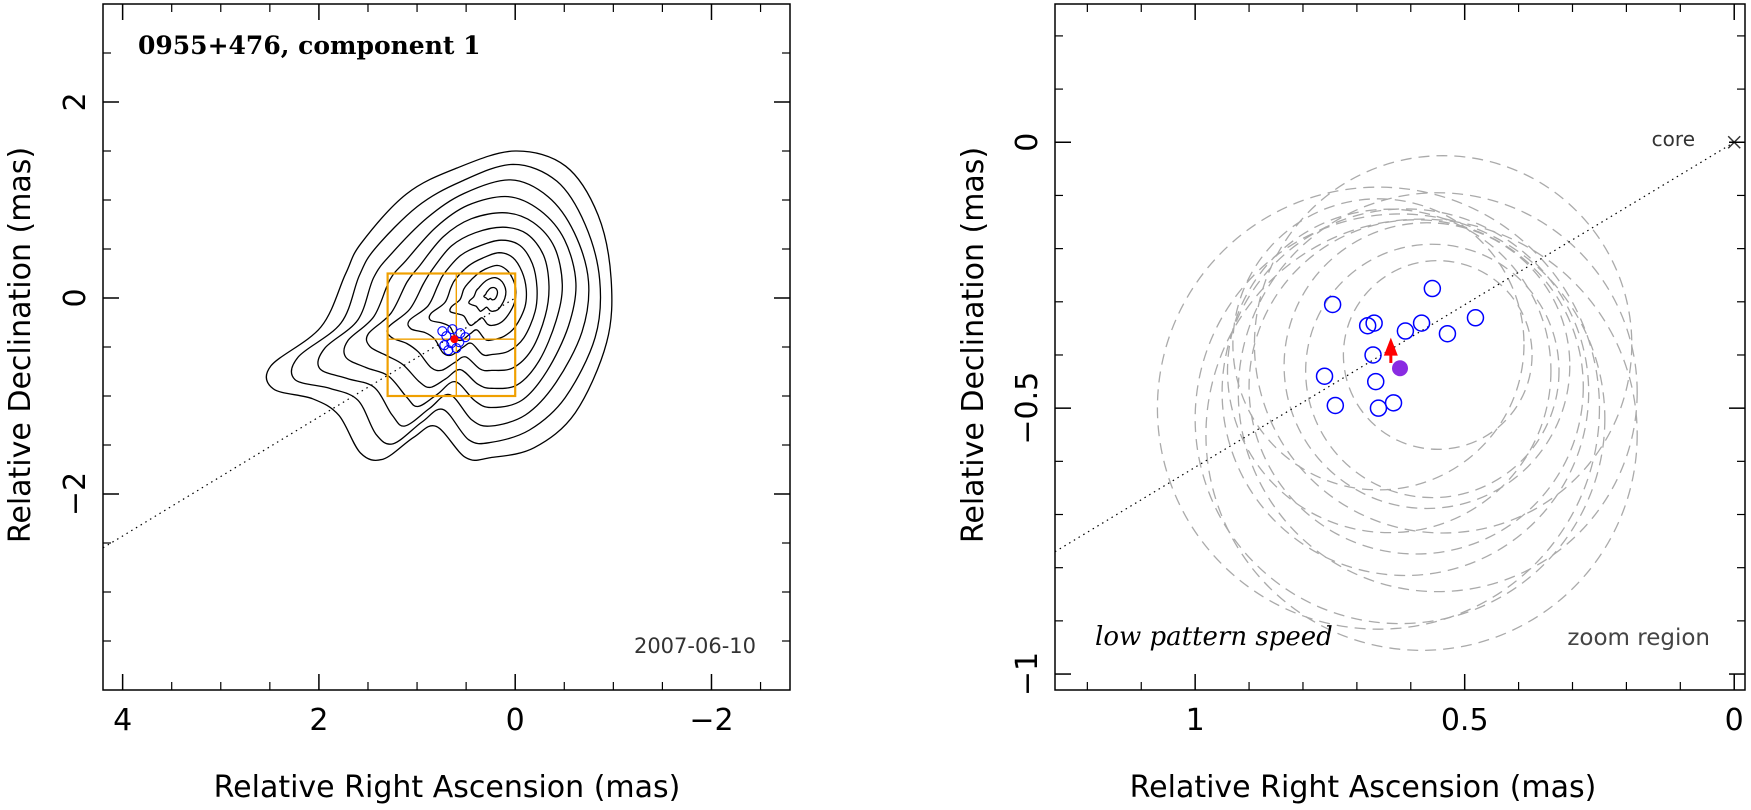 The height and width of the screenshot is (810, 1751). What do you see at coordinates (122, 720) in the screenshot?
I see `x-tick-label: 4` at bounding box center [122, 720].